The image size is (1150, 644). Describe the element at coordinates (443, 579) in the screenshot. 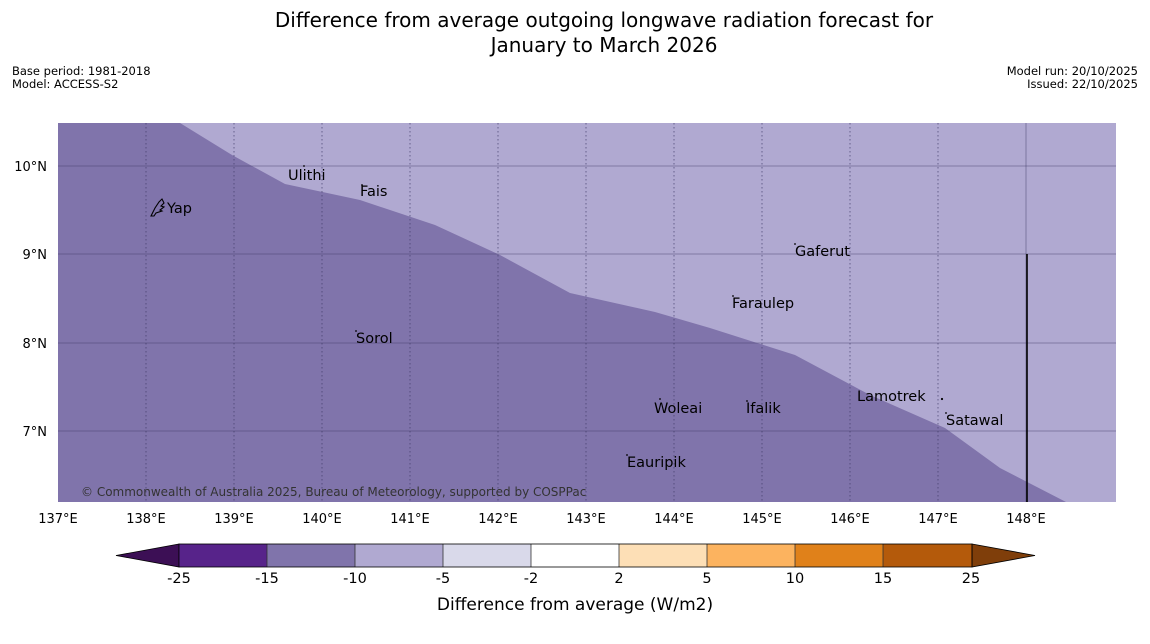

I see `colorbar-tick-label: -5` at that location.